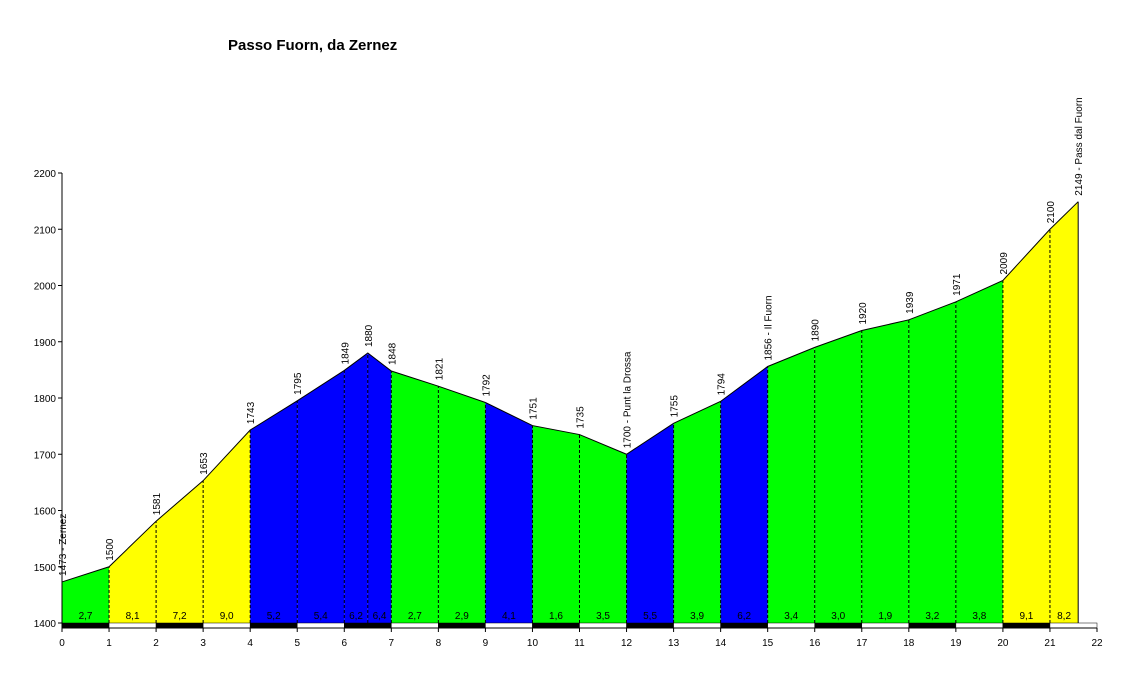  I want to click on gradient-label-3: 9,0, so click(227, 616).